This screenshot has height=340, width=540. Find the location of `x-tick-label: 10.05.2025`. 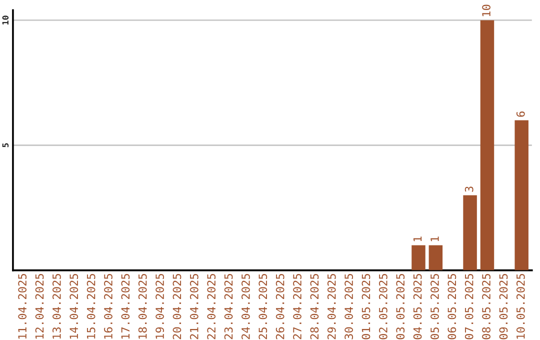

x-tick-label: 10.05.2025 is located at coordinates (520, 306).